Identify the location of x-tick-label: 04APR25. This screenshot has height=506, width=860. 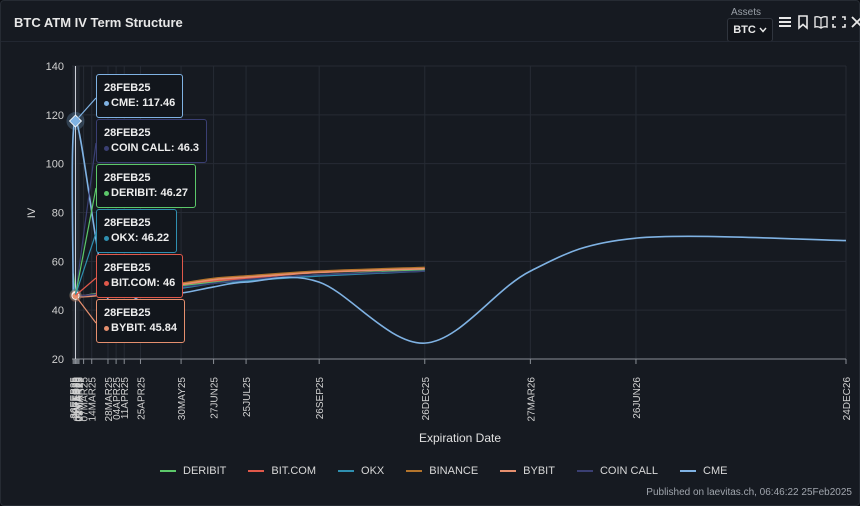
(117, 398).